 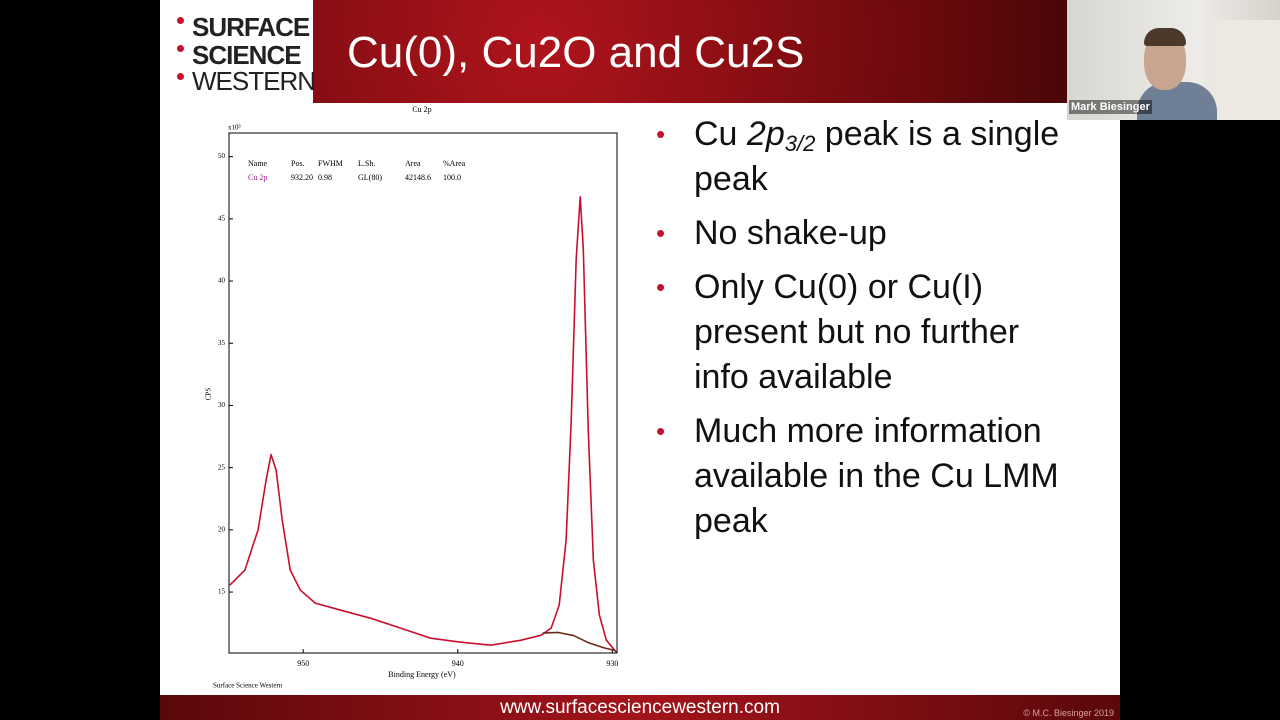 I want to click on x-tick-label: 950, so click(x=303, y=663).